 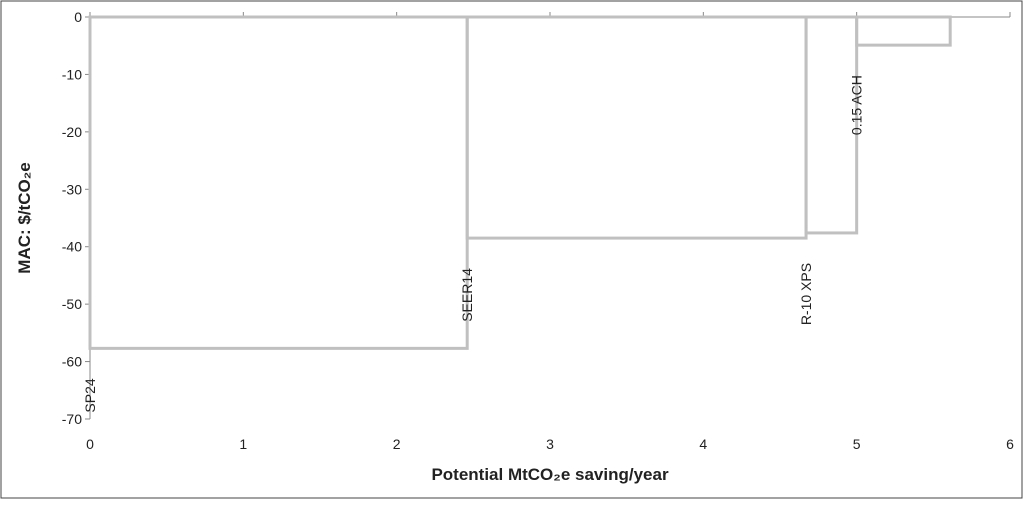 I want to click on y-tick-label: -40, so click(x=72, y=247).